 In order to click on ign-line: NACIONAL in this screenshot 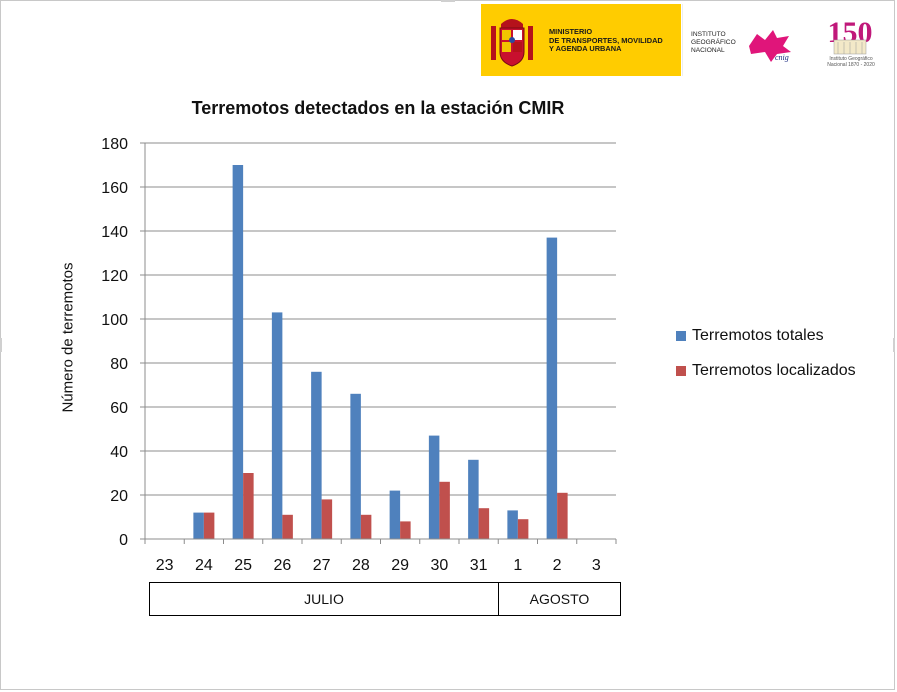, I will do `click(708, 50)`.